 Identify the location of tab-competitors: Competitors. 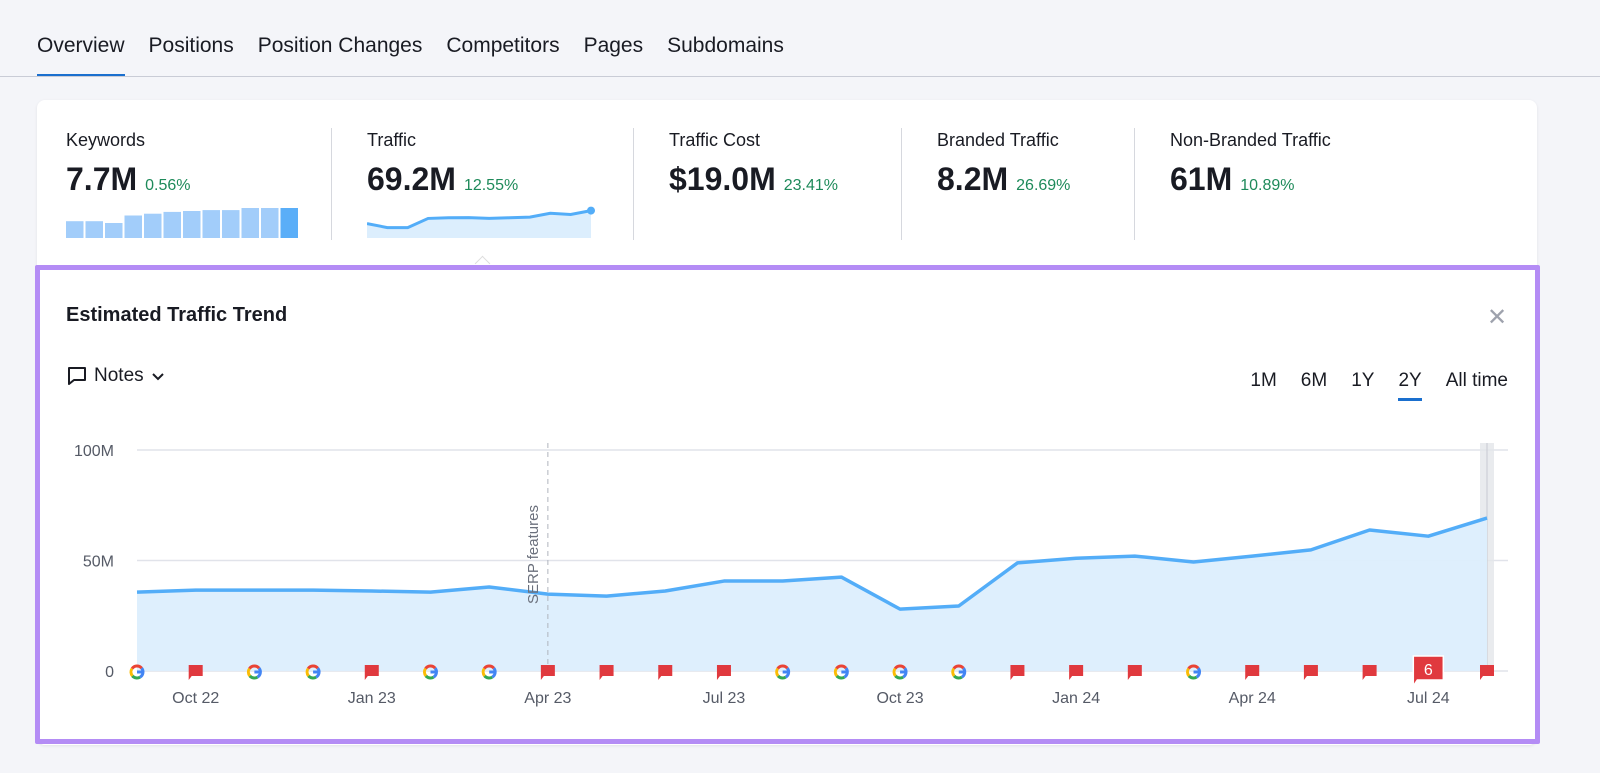
(503, 45).